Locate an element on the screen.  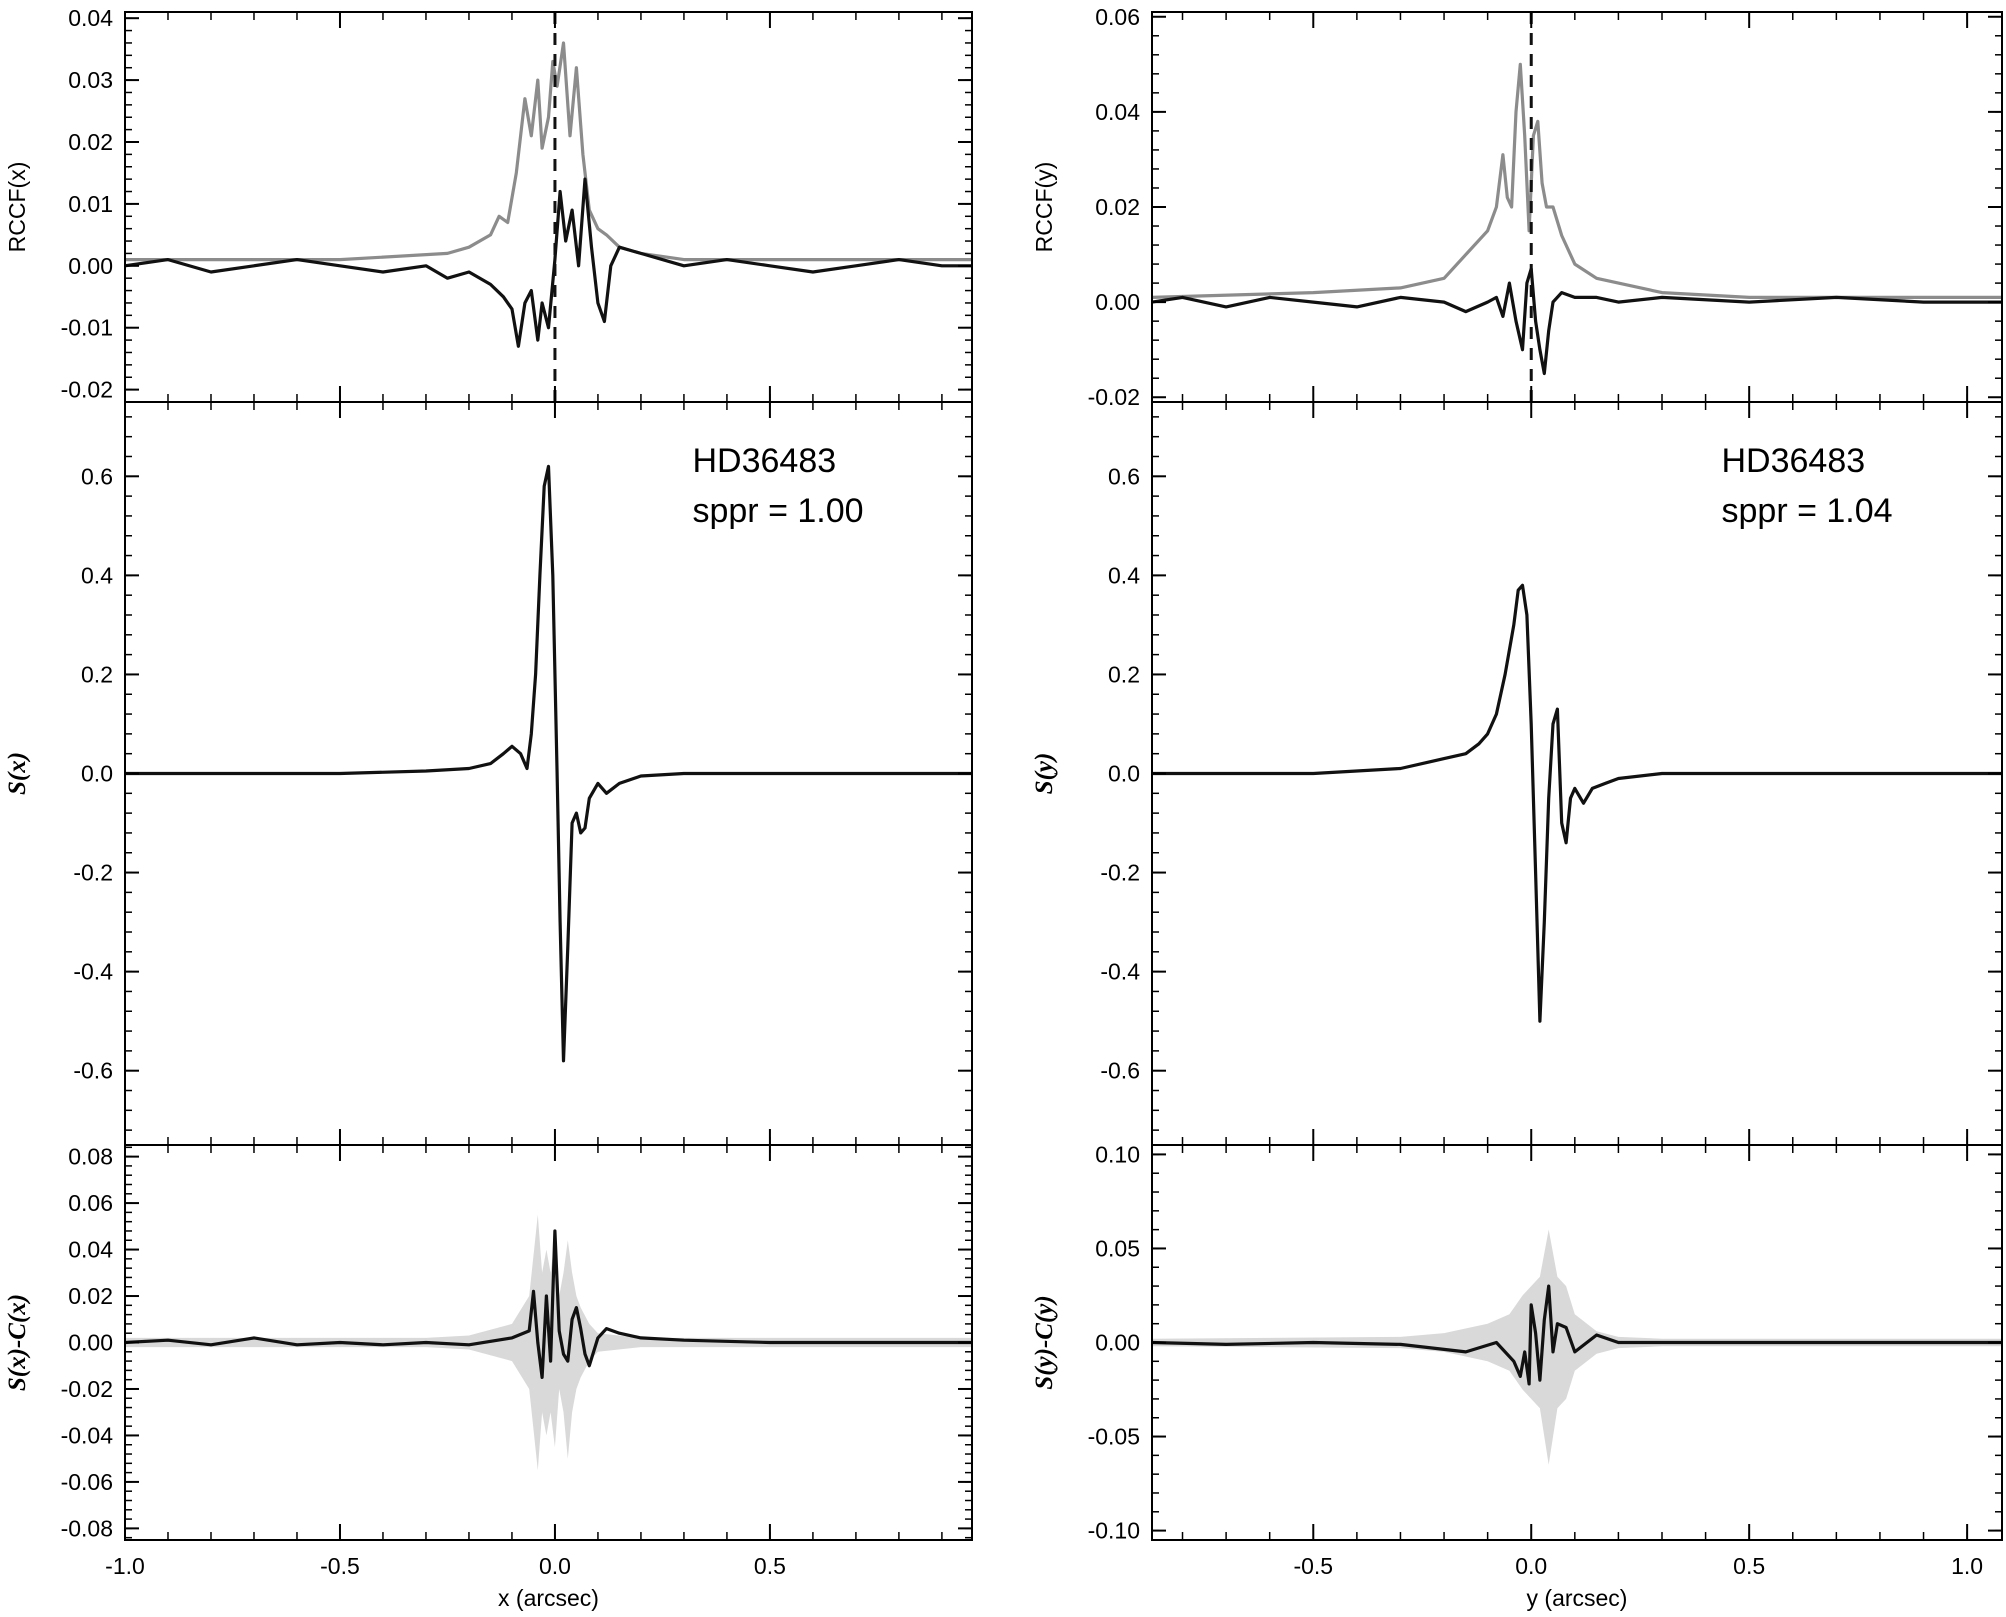
y-axis-label: S(x)-C(x) is located at coordinates (17, 1342).